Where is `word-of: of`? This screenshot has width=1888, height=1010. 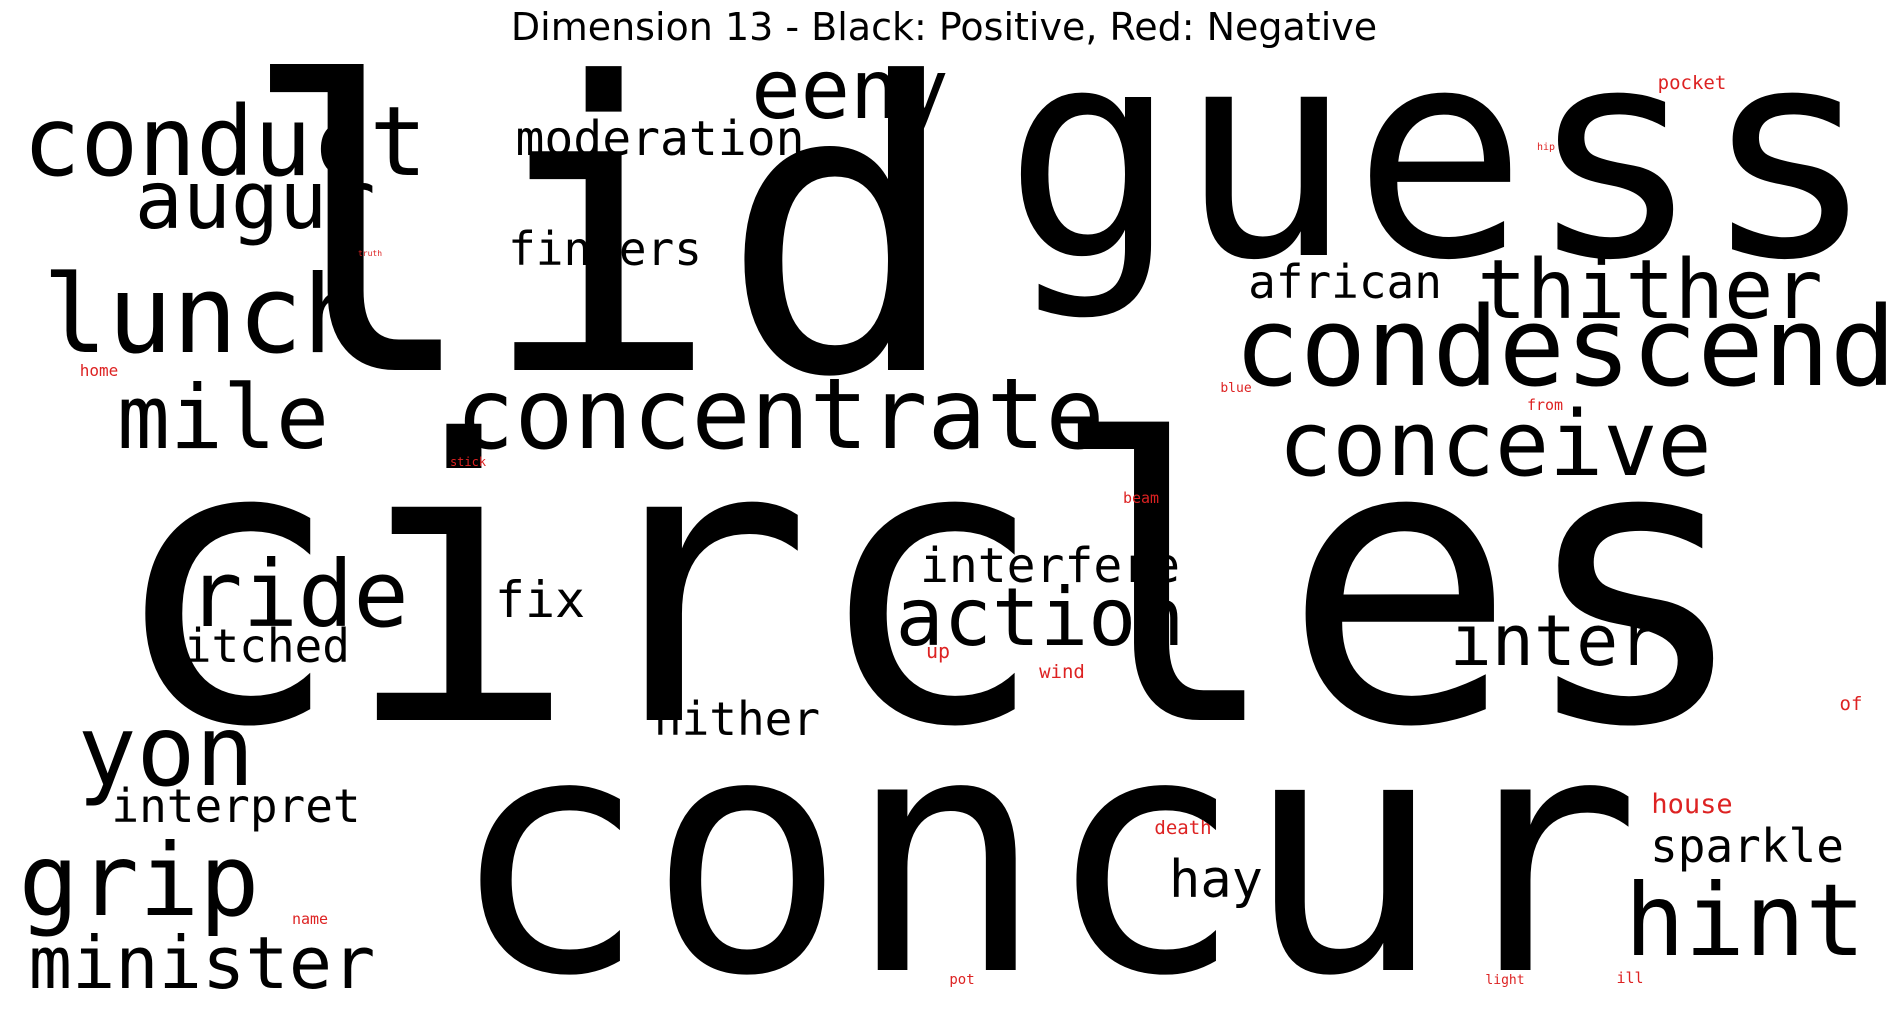
word-of: of is located at coordinates (1851, 704).